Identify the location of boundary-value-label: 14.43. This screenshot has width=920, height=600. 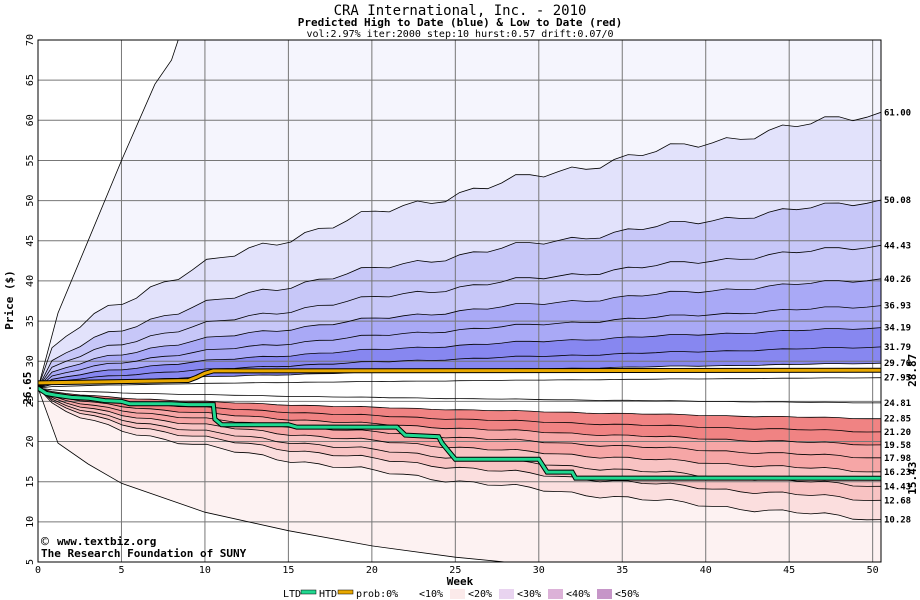
(897, 487).